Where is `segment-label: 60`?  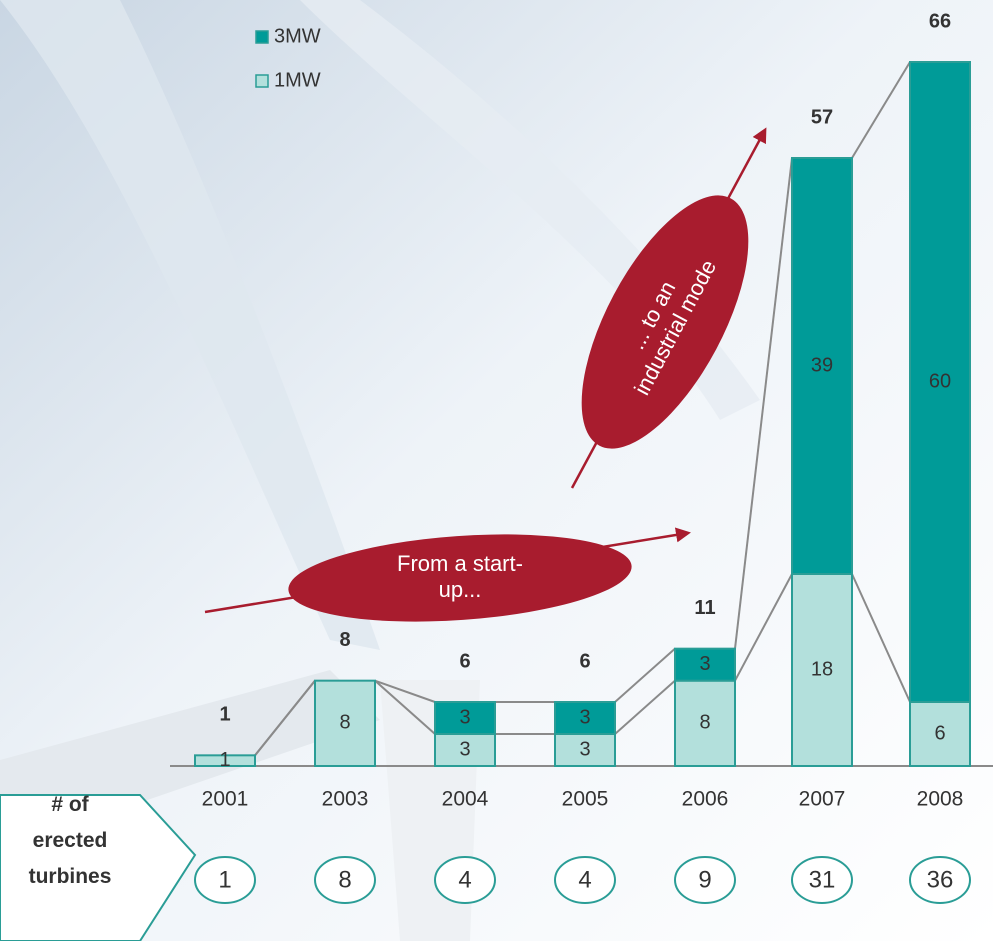
segment-label: 60 is located at coordinates (940, 381).